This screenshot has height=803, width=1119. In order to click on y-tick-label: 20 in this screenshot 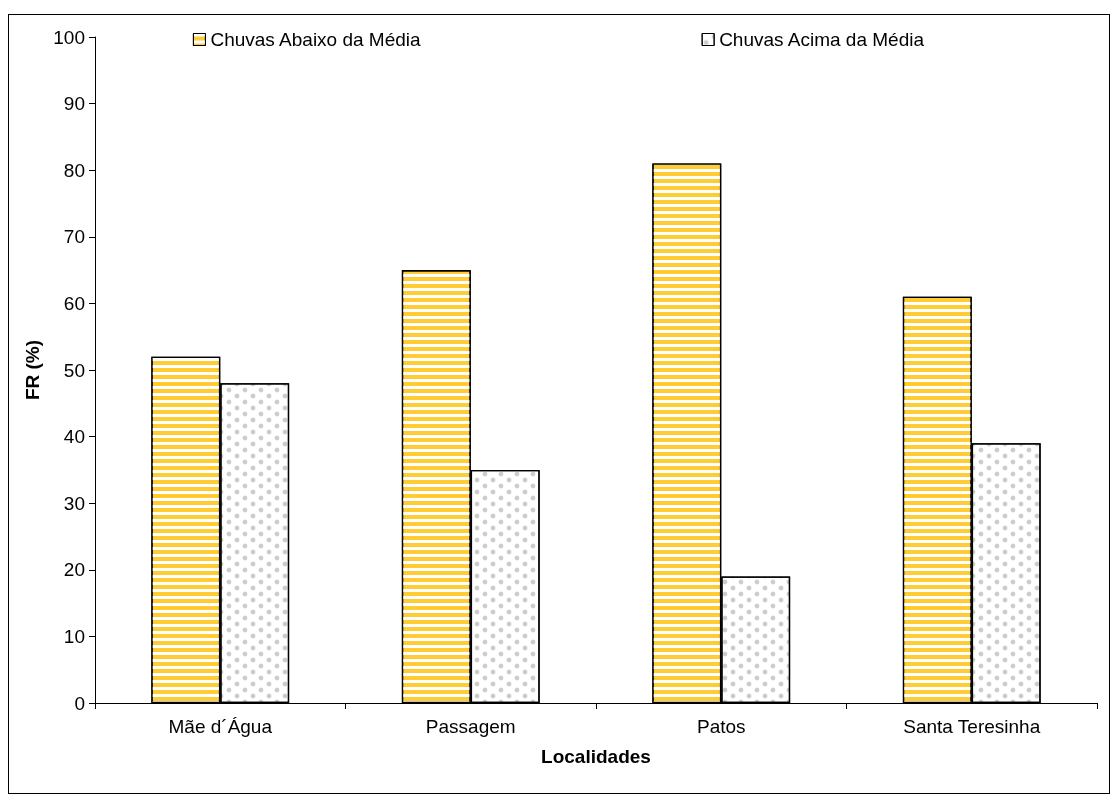, I will do `click(74, 570)`.